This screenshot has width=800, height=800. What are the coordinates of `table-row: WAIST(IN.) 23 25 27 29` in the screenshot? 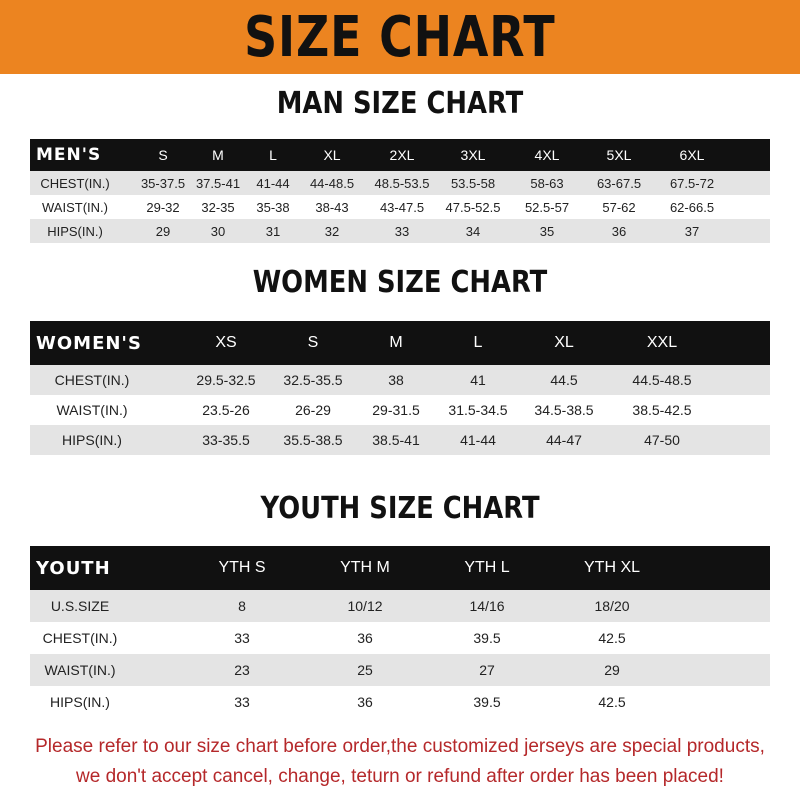 It's located at (400, 670).